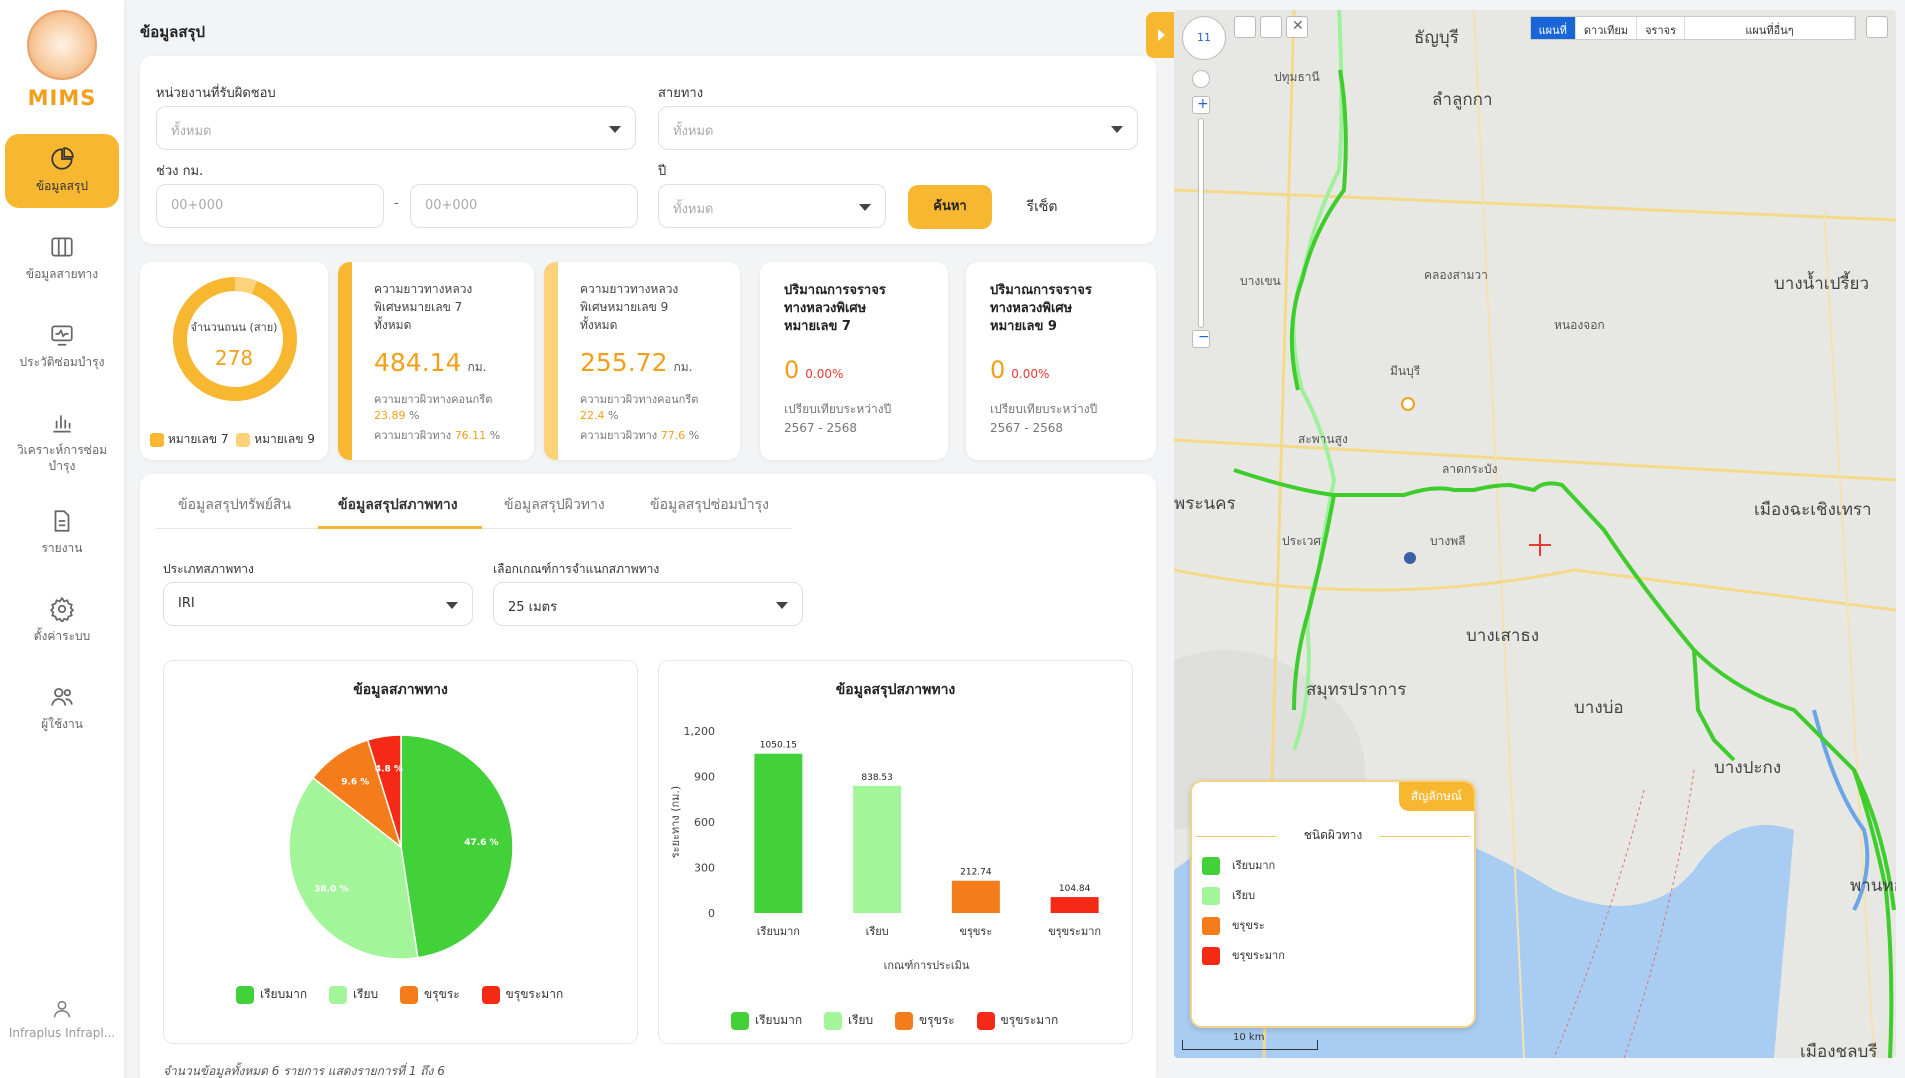 Image resolution: width=1905 pixels, height=1078 pixels. What do you see at coordinates (1333, 835) in the screenshot?
I see `map-legend-title: ชนิดผิวทาง` at bounding box center [1333, 835].